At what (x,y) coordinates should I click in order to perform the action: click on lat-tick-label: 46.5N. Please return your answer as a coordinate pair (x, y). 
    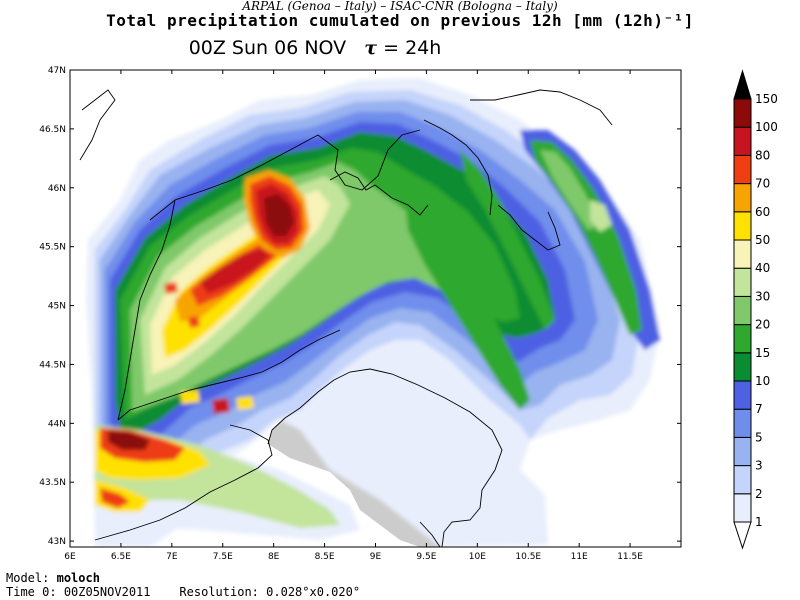
    Looking at the image, I should click on (52, 130).